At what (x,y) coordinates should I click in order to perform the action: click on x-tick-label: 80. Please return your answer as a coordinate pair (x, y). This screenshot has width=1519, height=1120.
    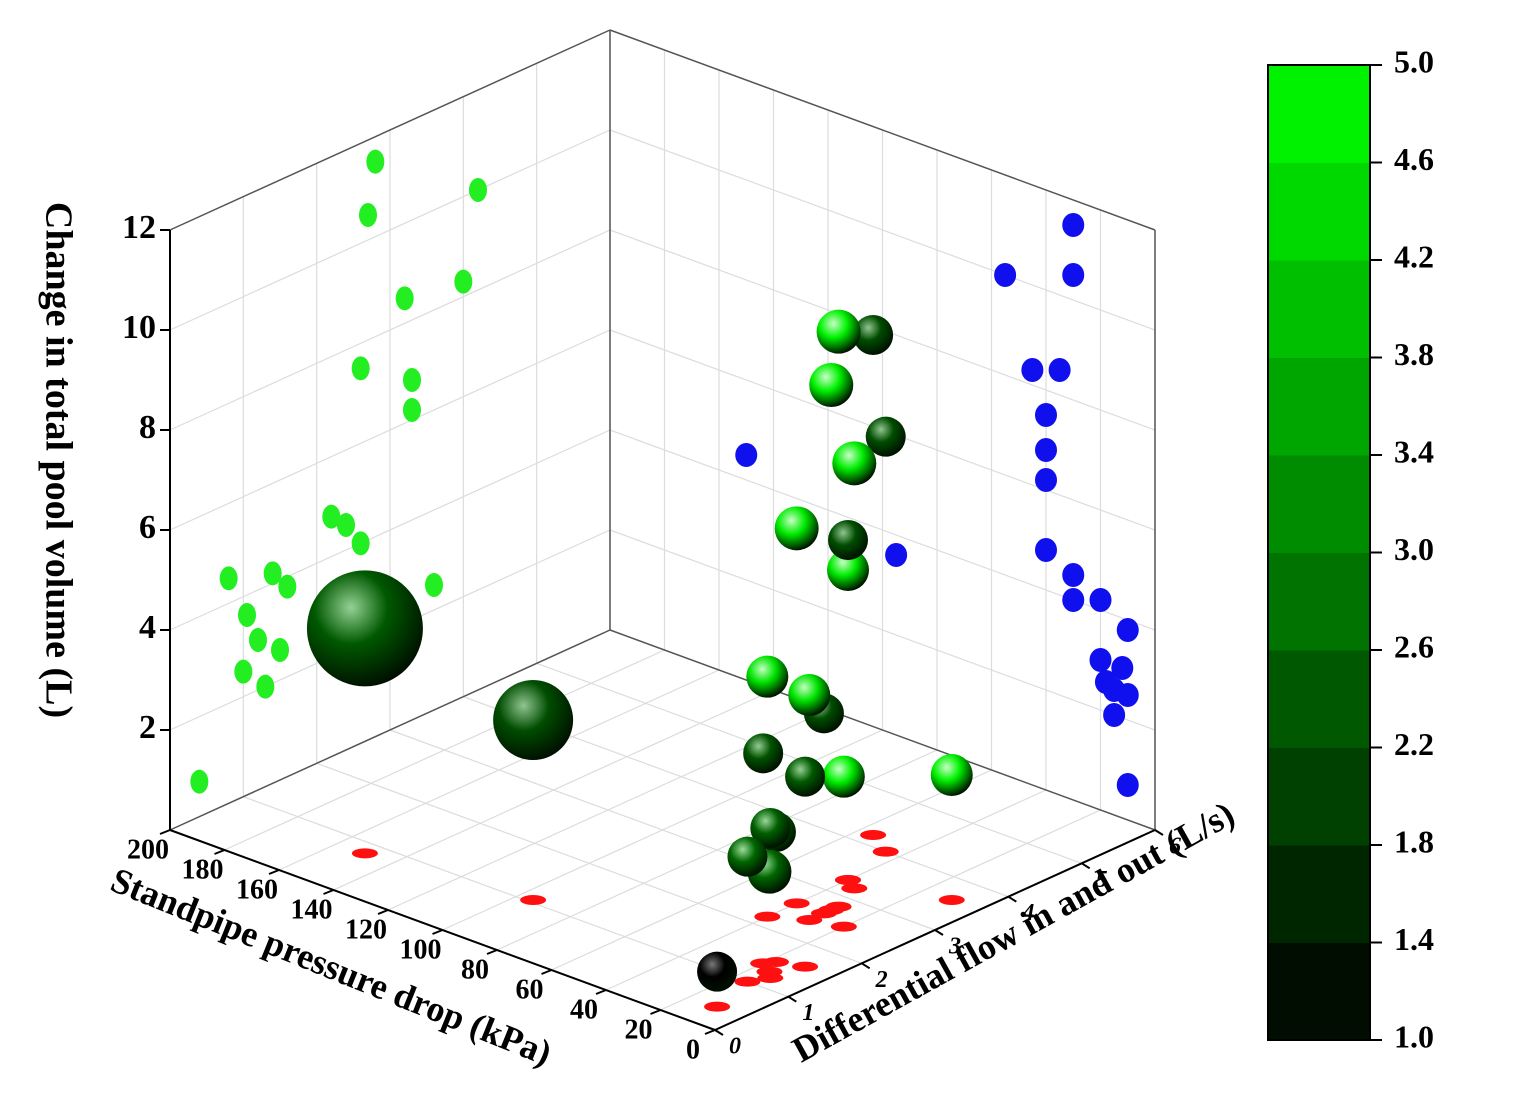
    Looking at the image, I should click on (475, 969).